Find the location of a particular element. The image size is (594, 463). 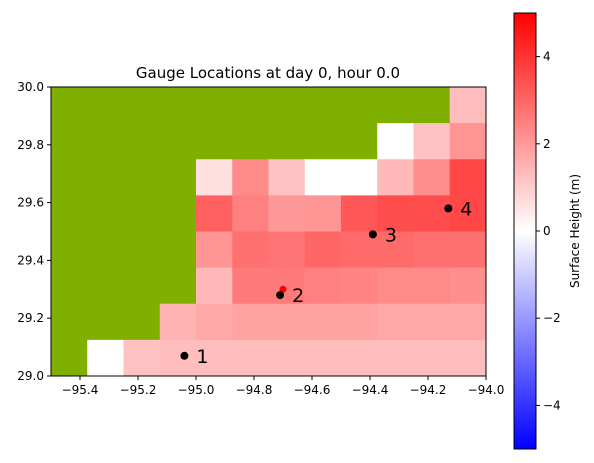

x-tick-label: −95.4 is located at coordinates (80, 390).